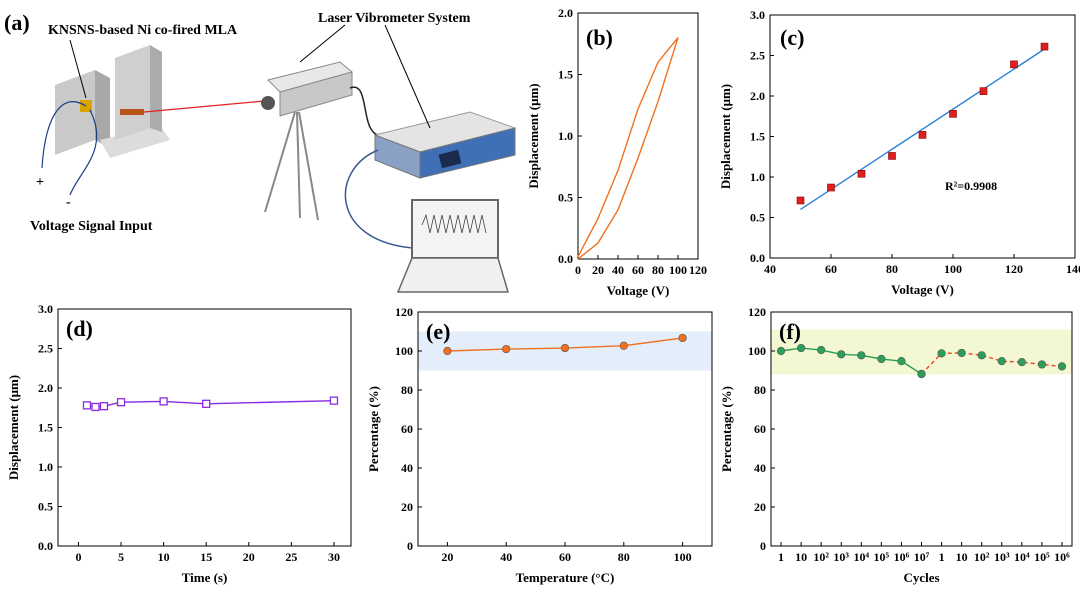 The image size is (1080, 599). What do you see at coordinates (91, 226) in the screenshot?
I see `input-label: Voltage Signal Input` at bounding box center [91, 226].